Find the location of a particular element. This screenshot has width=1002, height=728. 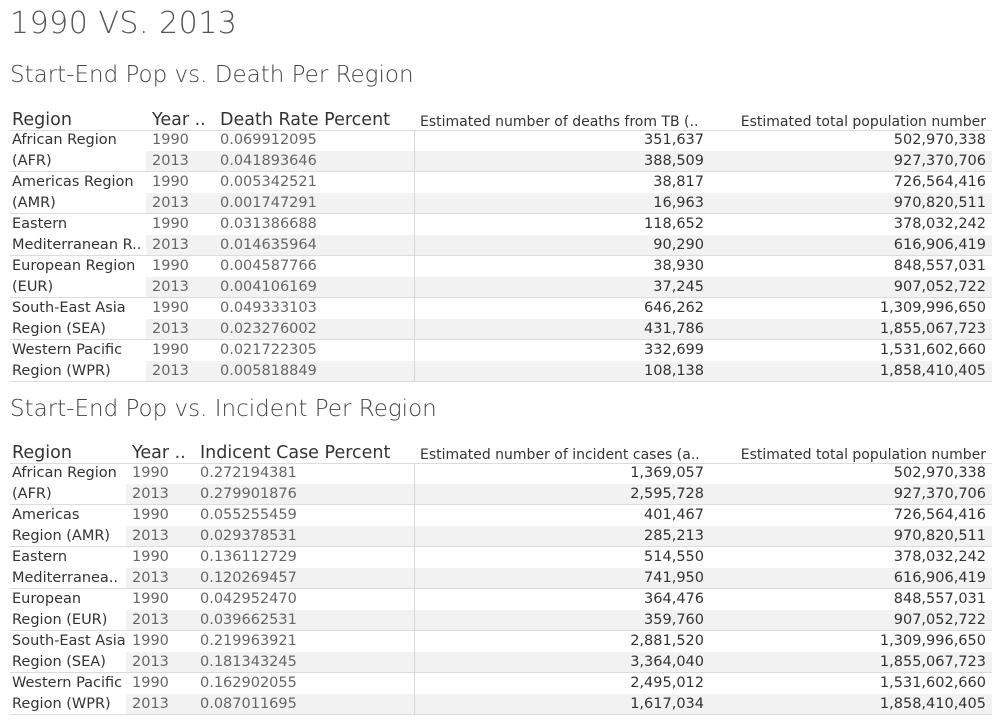

region-cell: South-East Asia is located at coordinates (69, 641).